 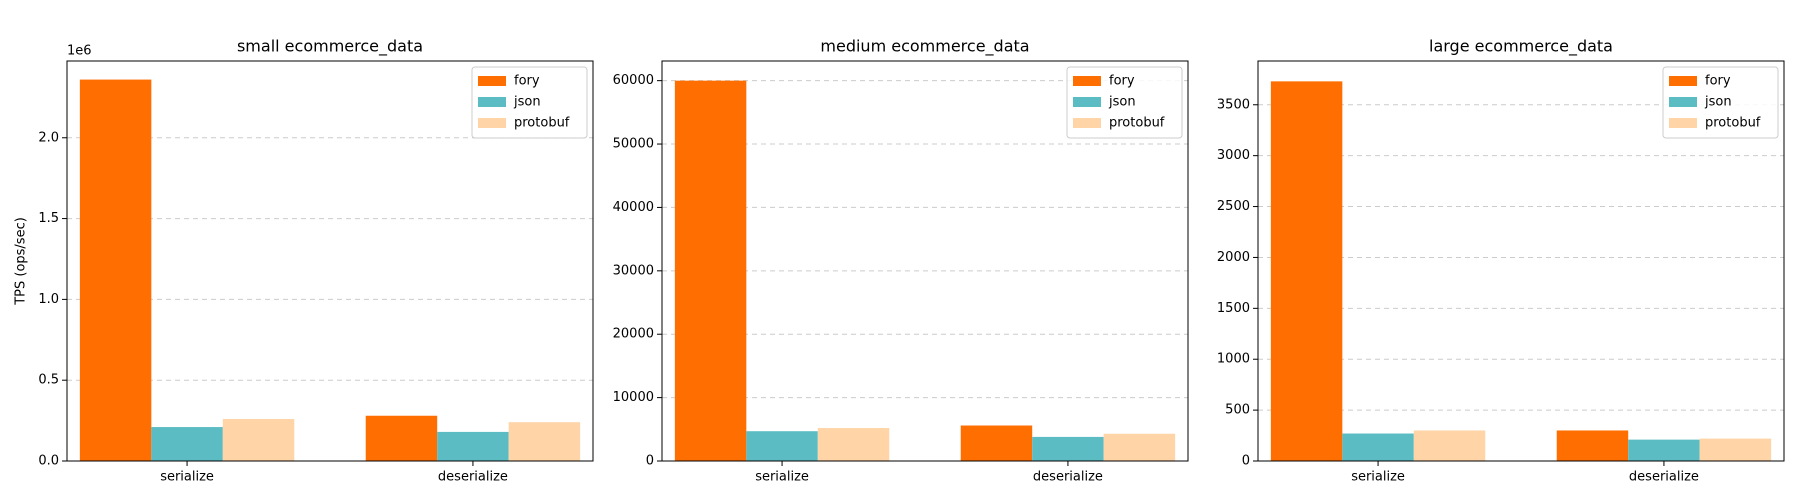 What do you see at coordinates (633, 270) in the screenshot?
I see `y-tick-label: 30000` at bounding box center [633, 270].